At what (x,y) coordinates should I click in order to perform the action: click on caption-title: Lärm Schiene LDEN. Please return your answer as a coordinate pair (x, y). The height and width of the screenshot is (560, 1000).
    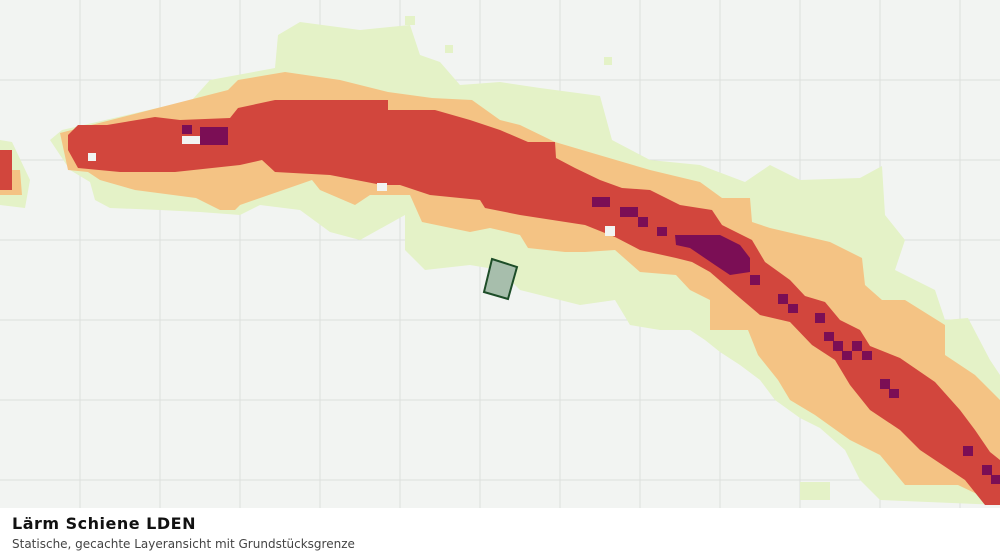
    Looking at the image, I should click on (104, 523).